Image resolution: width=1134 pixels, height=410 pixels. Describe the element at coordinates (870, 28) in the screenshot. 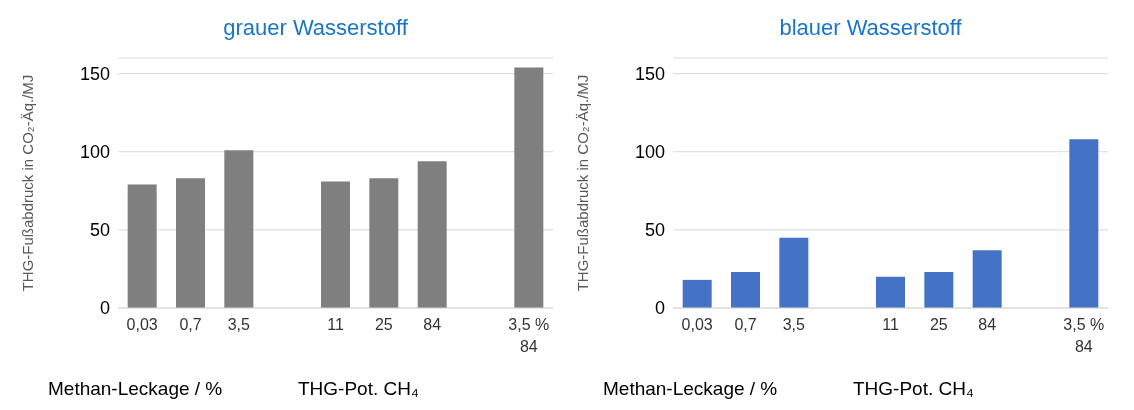

I see `chart-title: blauer Wasserstoff` at that location.